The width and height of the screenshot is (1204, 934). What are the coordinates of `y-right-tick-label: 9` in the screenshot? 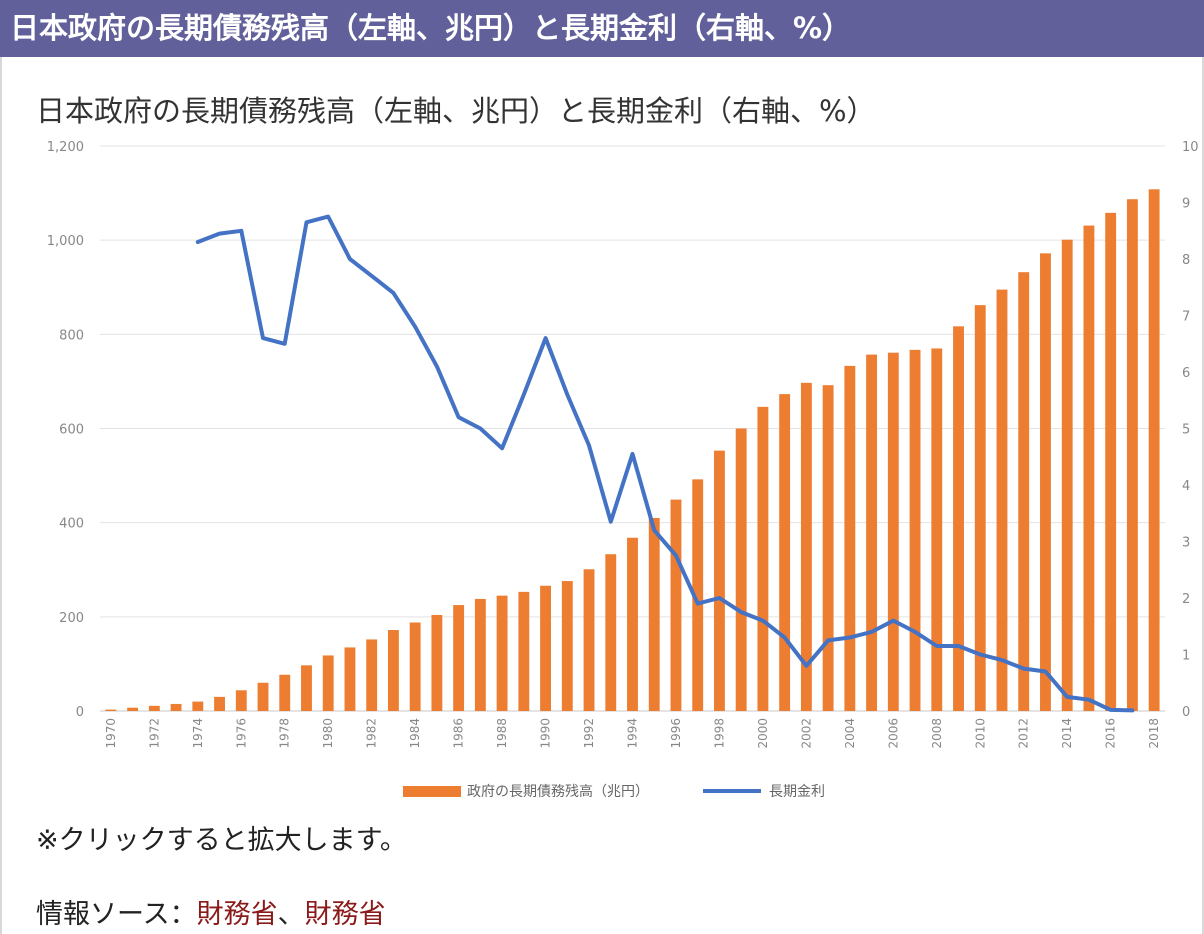 It's located at (1186, 204).